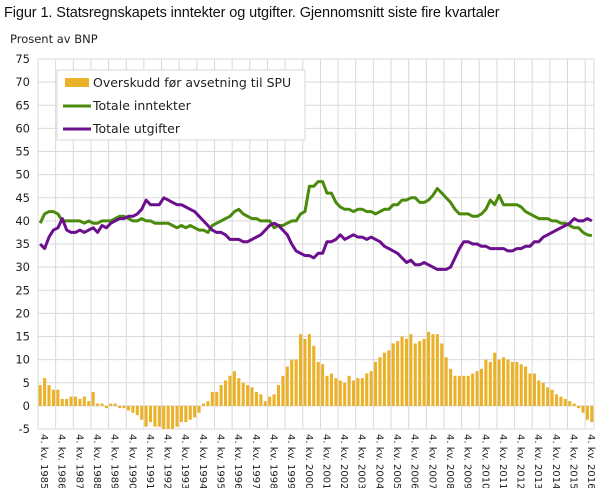  I want to click on x-tick-label: 4. kv. 1986, so click(61, 461).